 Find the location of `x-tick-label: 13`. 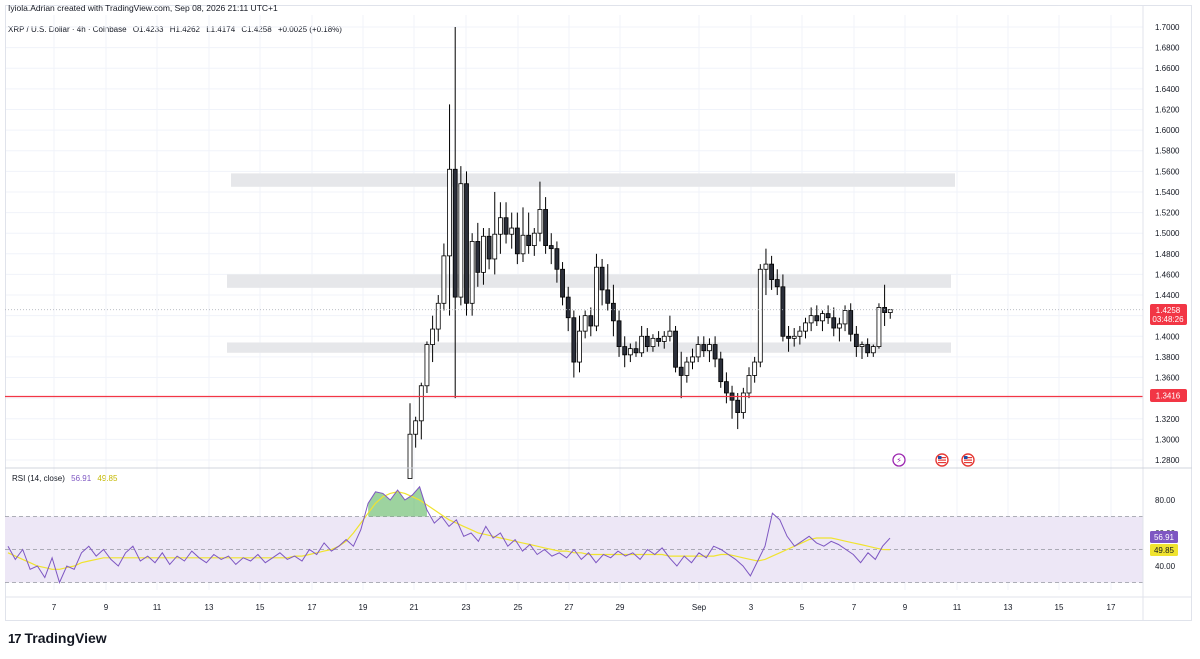

x-tick-label: 13 is located at coordinates (209, 607).